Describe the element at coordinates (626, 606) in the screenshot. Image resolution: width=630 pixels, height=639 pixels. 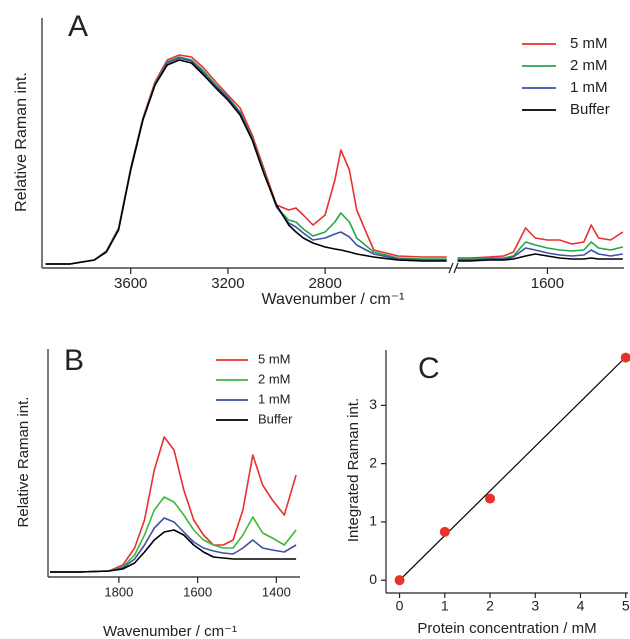
I see `x-tick-label: 5` at that location.